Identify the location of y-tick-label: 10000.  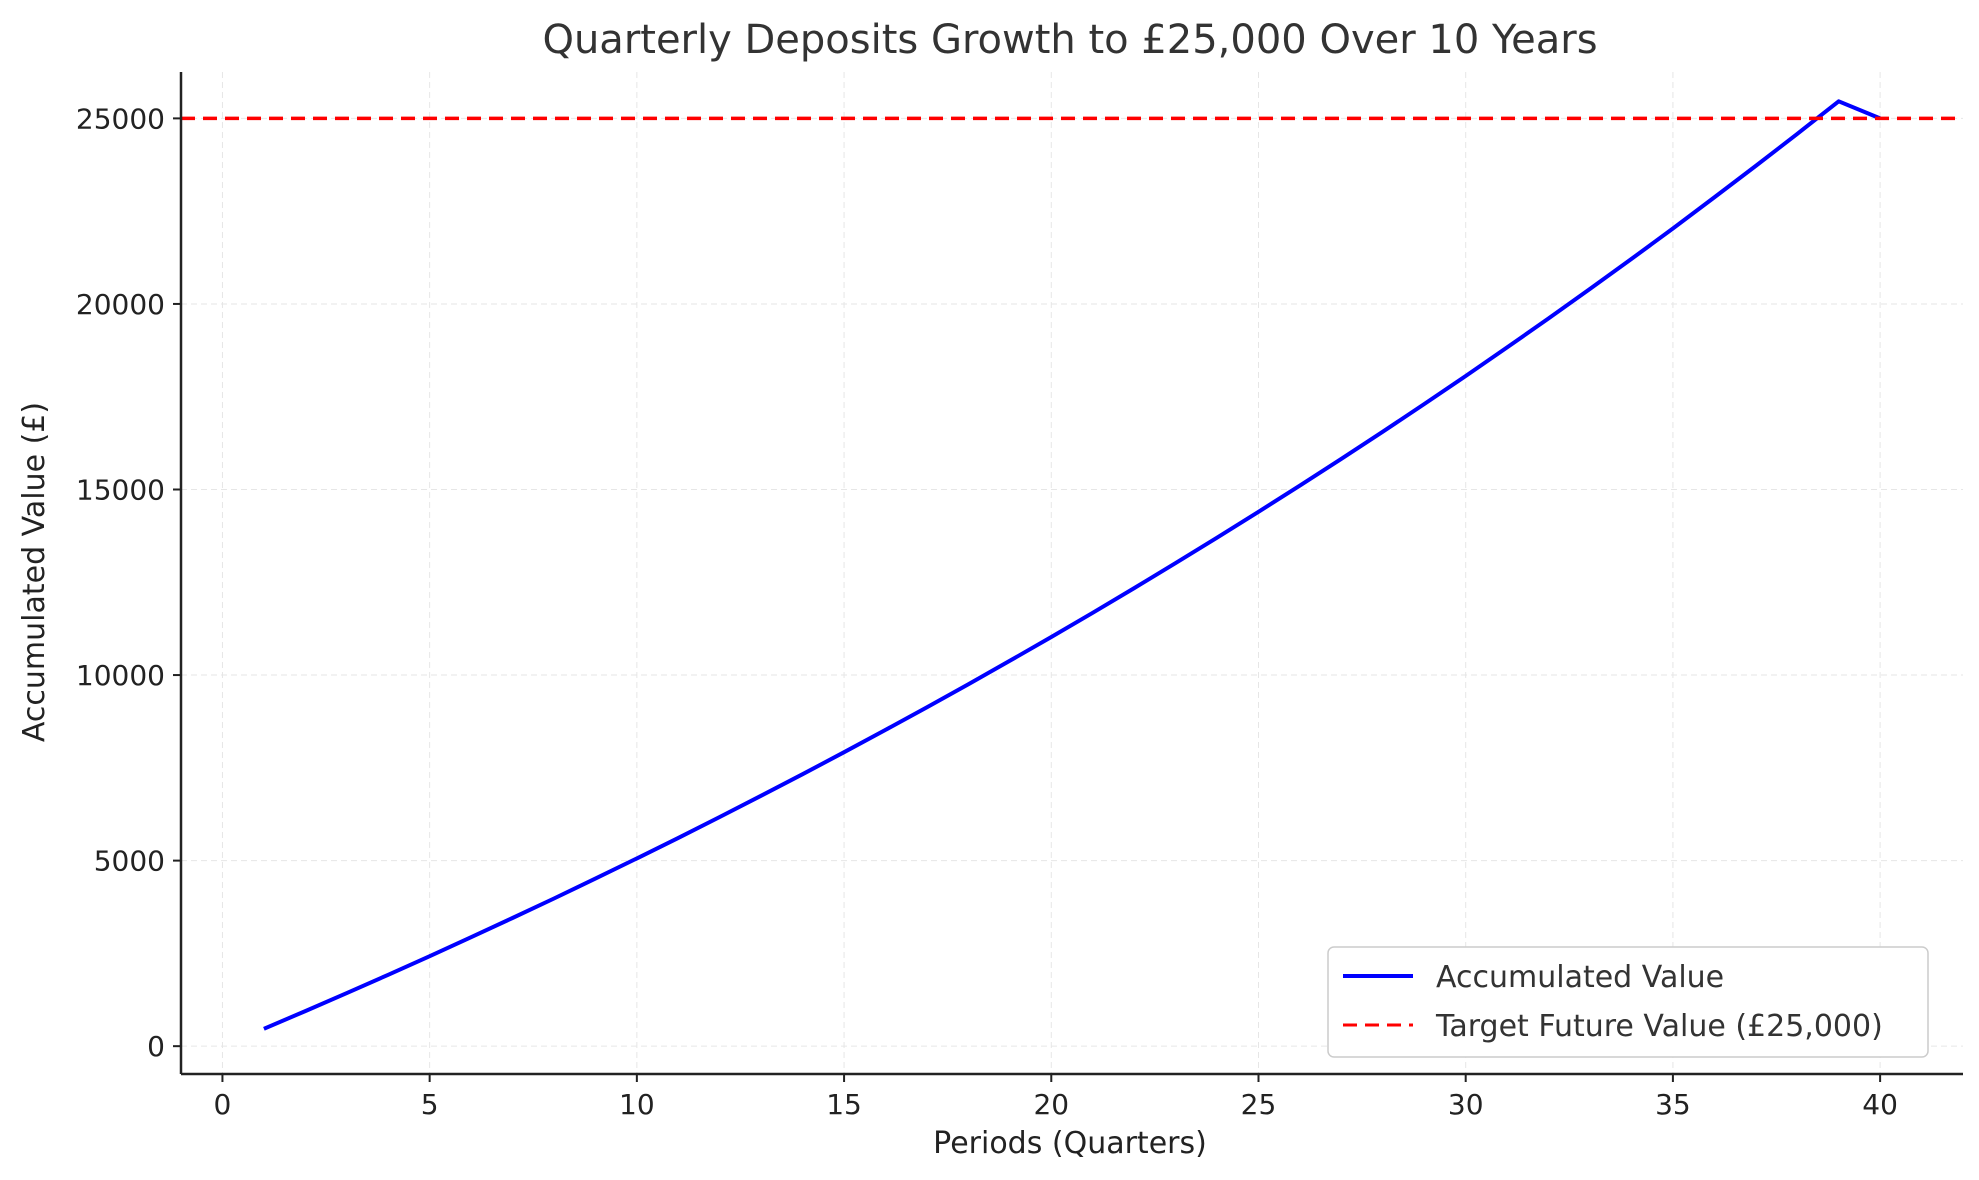
(120, 675).